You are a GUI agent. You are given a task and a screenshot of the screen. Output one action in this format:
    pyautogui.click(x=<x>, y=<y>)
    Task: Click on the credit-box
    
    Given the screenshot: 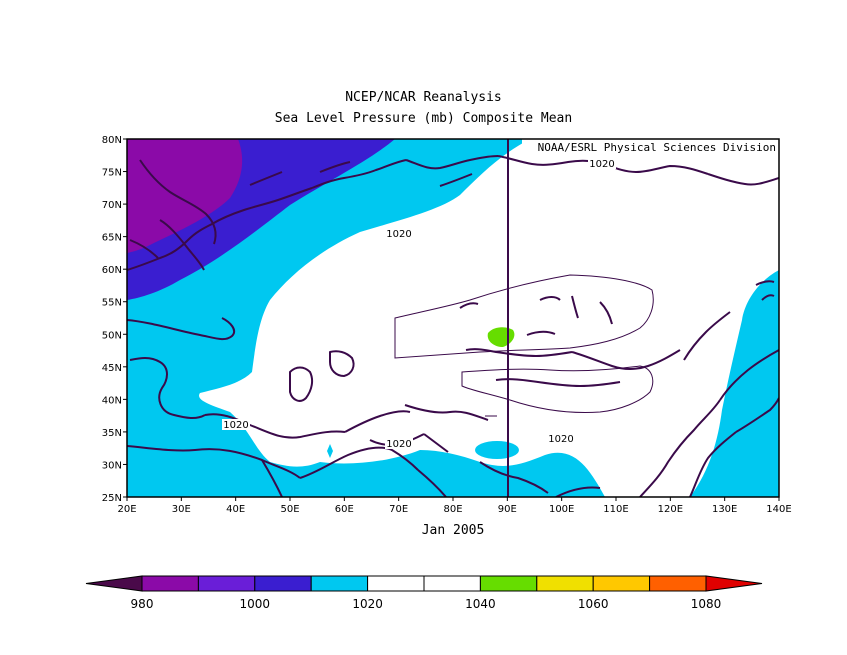 What is the action you would take?
    pyautogui.click(x=650, y=147)
    